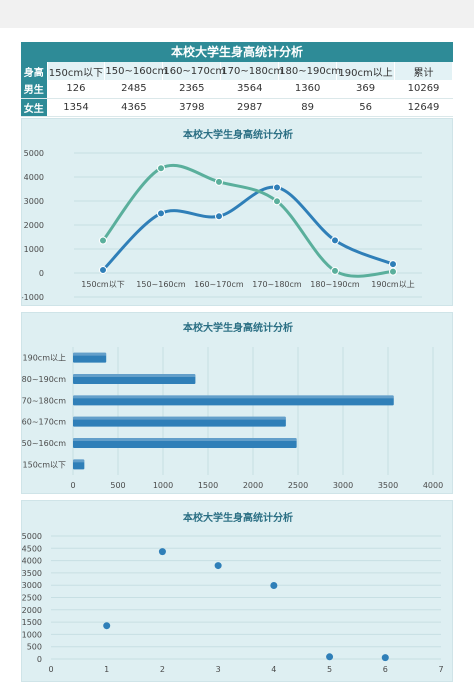 Image resolution: width=474 pixels, height=697 pixels. I want to click on x-tick-label: 4, so click(273, 669).